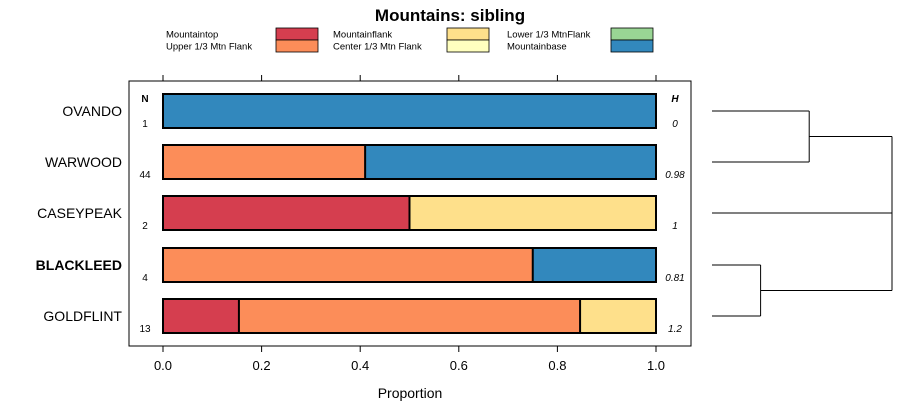 This screenshot has width=900, height=420. I want to click on x-tick-label: 0.8, so click(557, 365).